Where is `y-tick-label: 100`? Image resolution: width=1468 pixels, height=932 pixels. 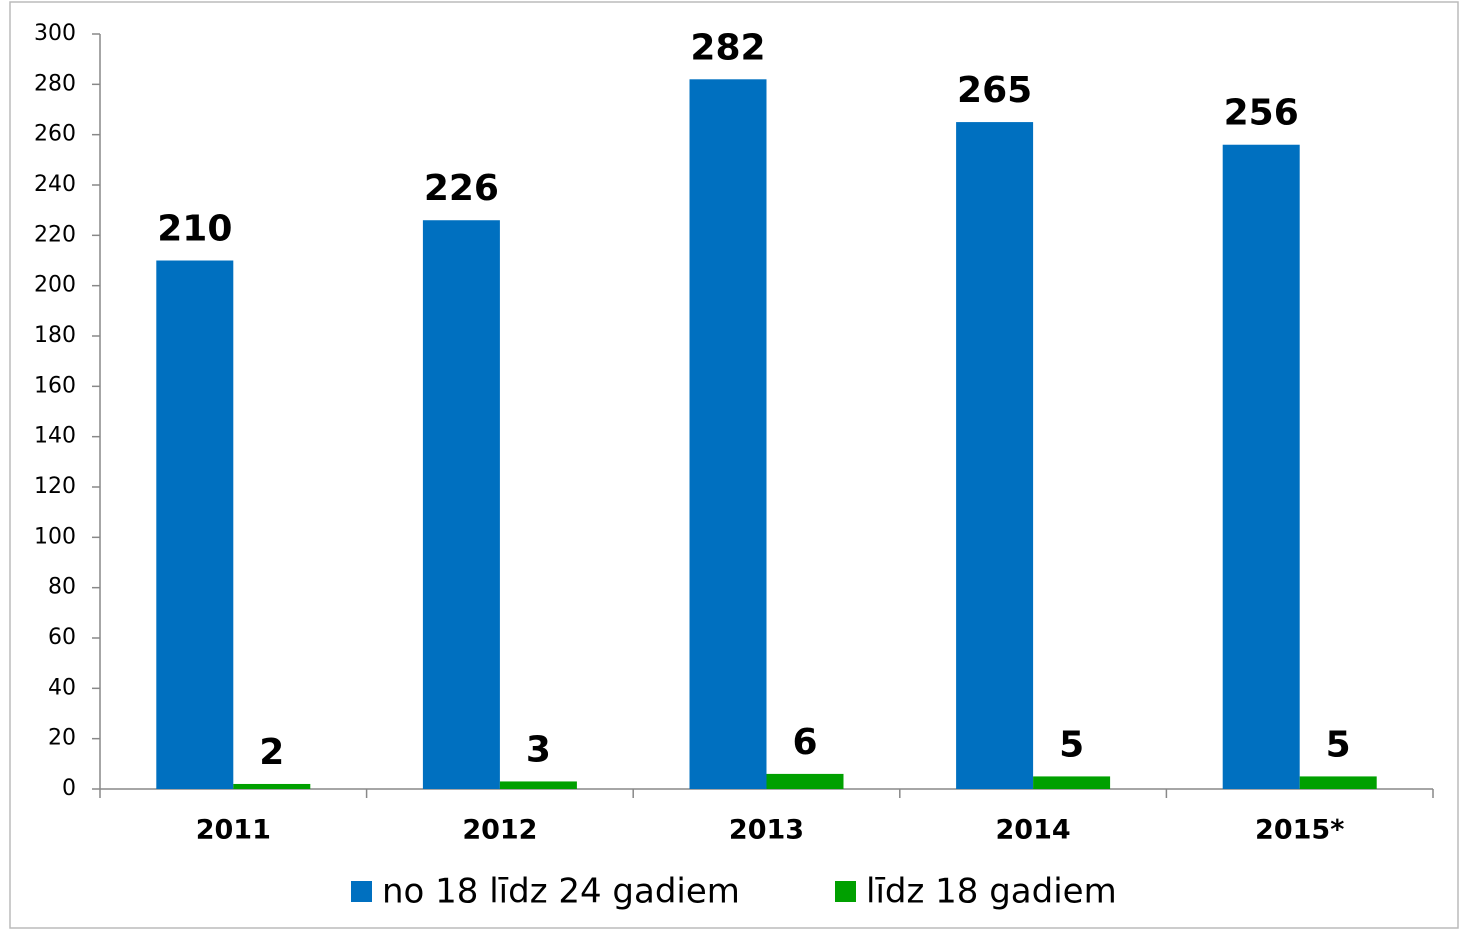 y-tick-label: 100 is located at coordinates (55, 536).